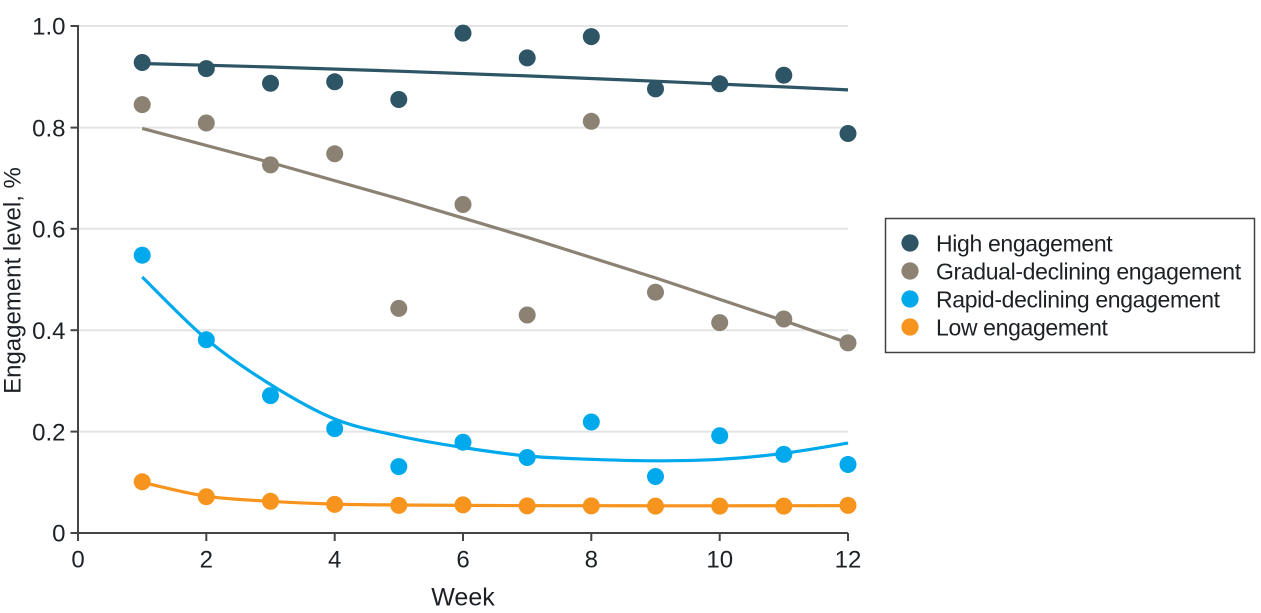 The height and width of the screenshot is (613, 1261). What do you see at coordinates (1024, 244) in the screenshot?
I see `svg-text: High engagement` at bounding box center [1024, 244].